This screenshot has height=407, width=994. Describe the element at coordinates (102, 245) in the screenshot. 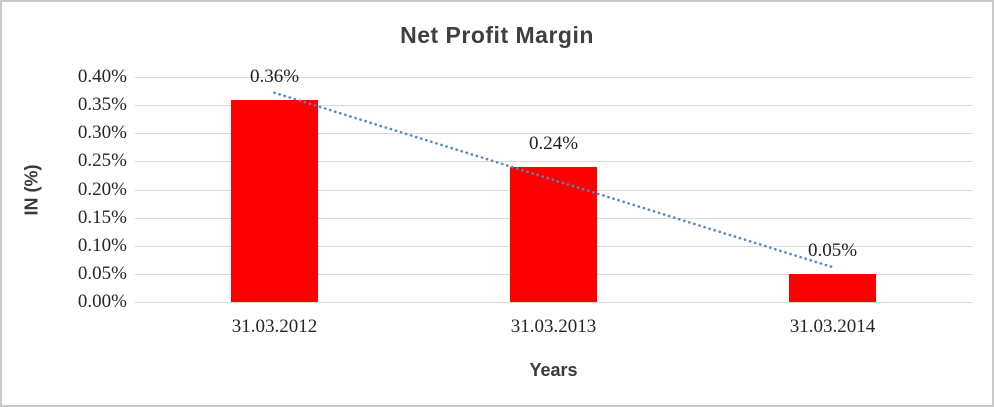

I see `y-tick-label: 0.10%` at that location.